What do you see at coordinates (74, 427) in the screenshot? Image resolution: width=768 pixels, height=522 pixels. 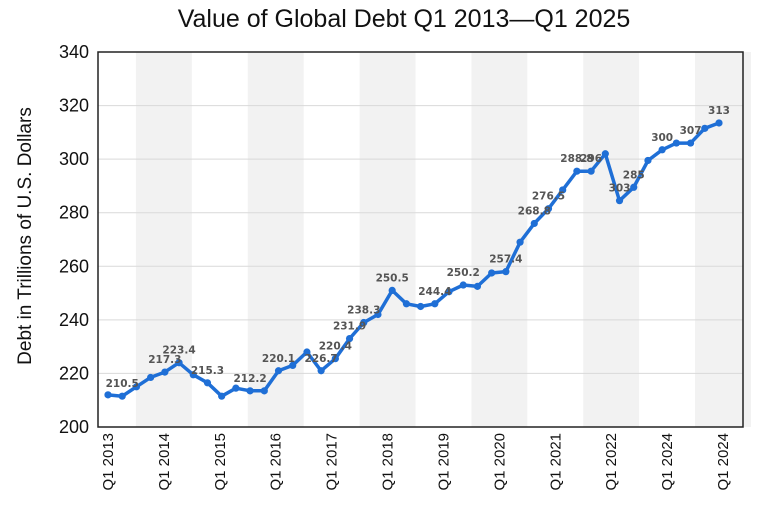 I see `y-tick-label: 200` at bounding box center [74, 427].